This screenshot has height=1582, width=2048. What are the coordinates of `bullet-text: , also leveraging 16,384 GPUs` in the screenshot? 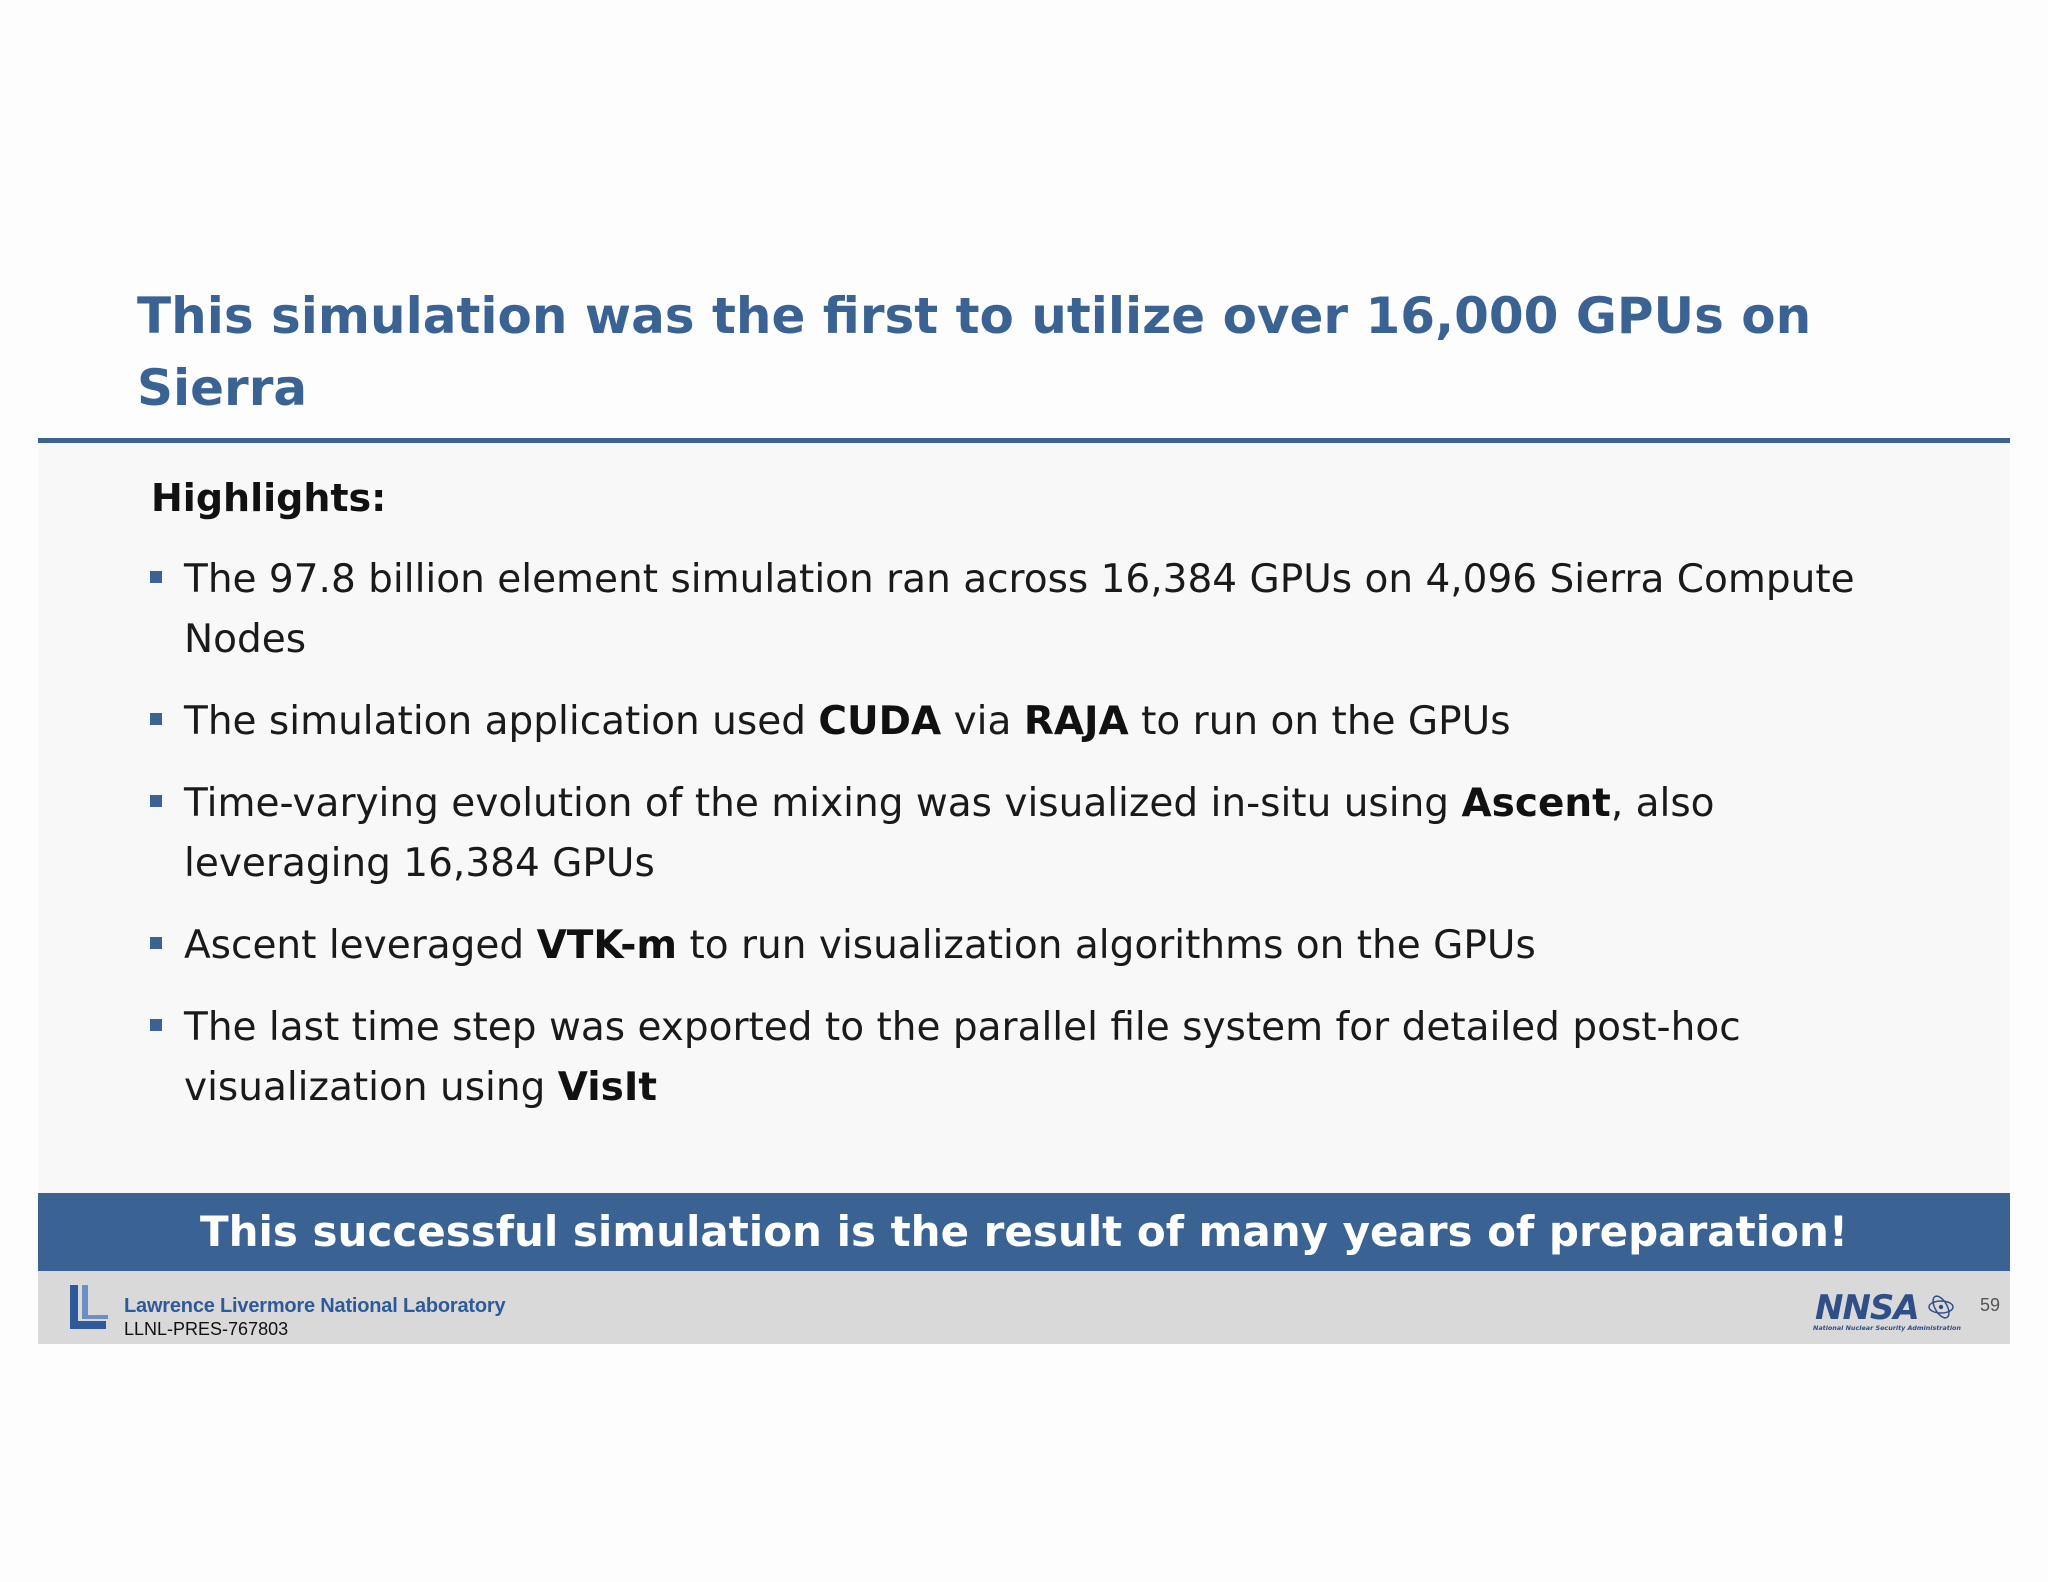 It's located at (949, 833).